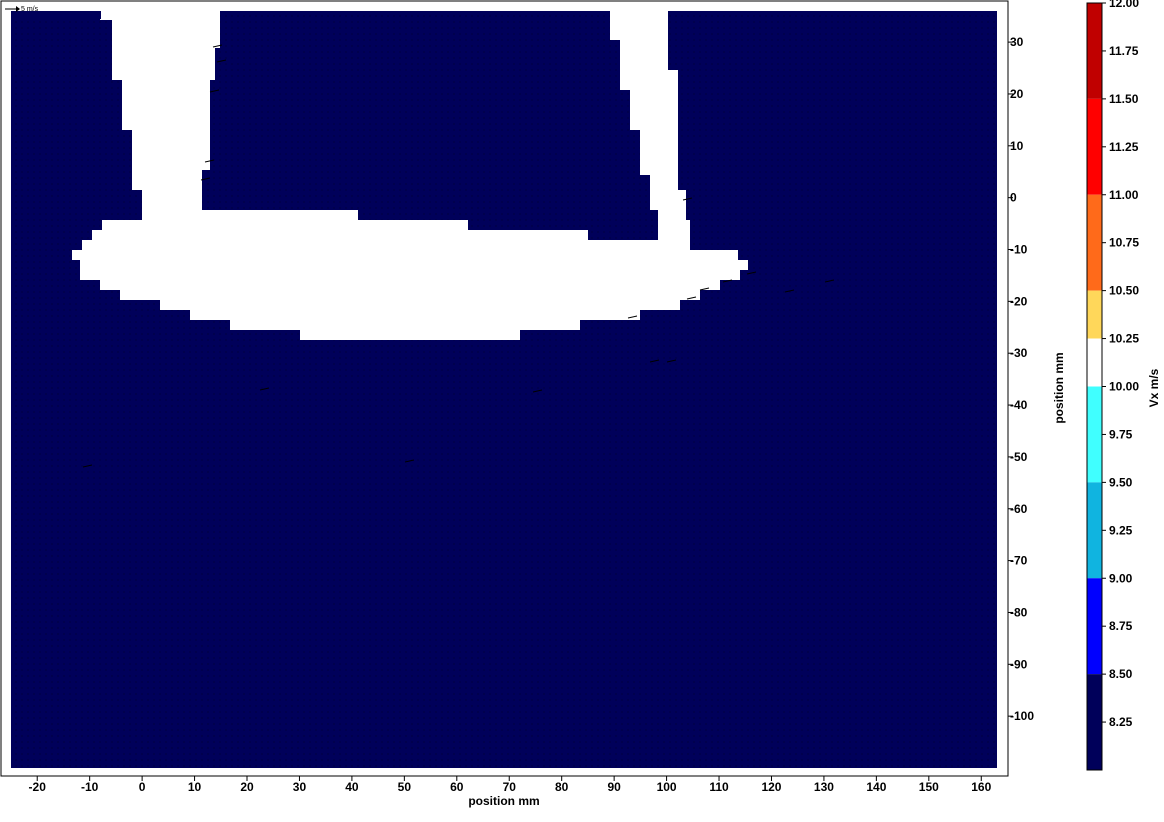 Image resolution: width=1164 pixels, height=822 pixels. I want to click on x-tick-label: 10, so click(195, 787).